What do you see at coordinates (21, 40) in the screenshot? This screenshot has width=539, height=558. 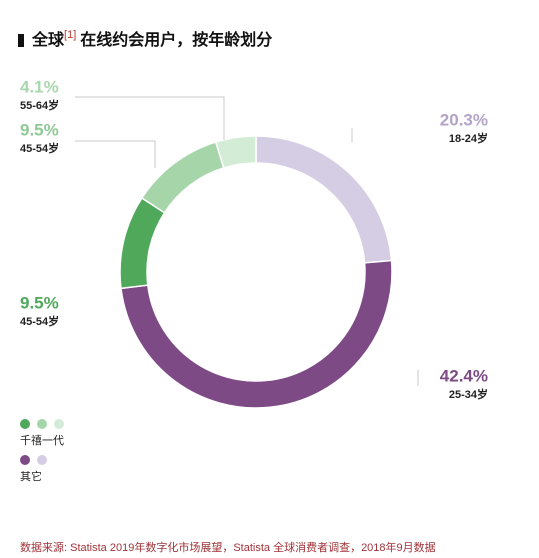 I see `title-marker` at bounding box center [21, 40].